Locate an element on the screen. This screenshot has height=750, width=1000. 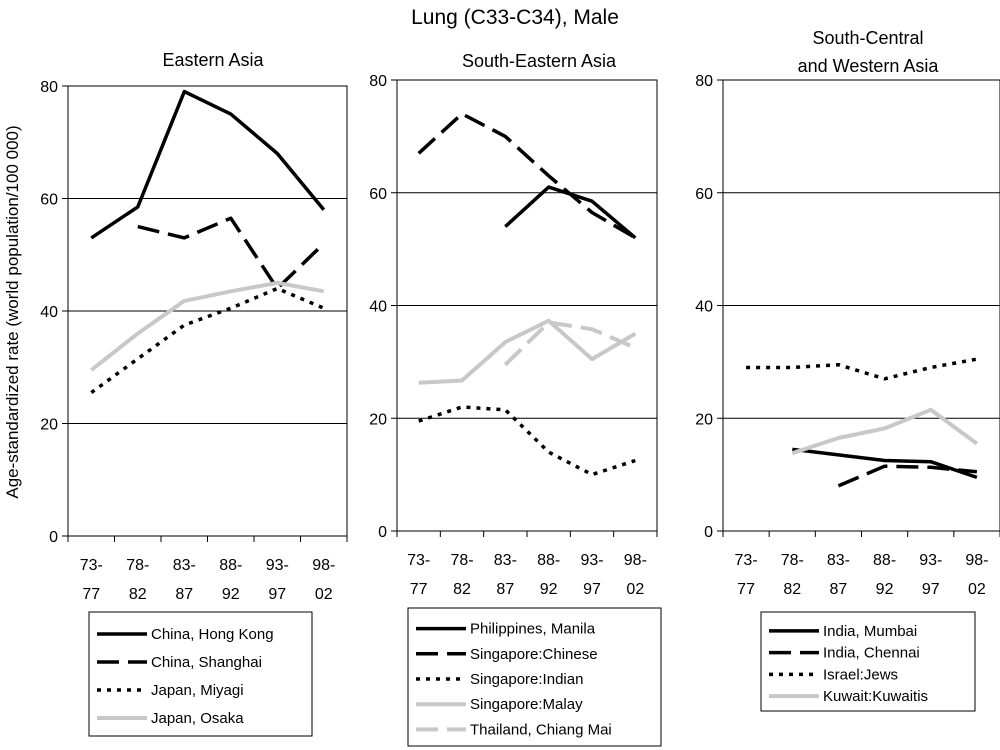
legend-label: China, Hong Kong is located at coordinates (212, 634).